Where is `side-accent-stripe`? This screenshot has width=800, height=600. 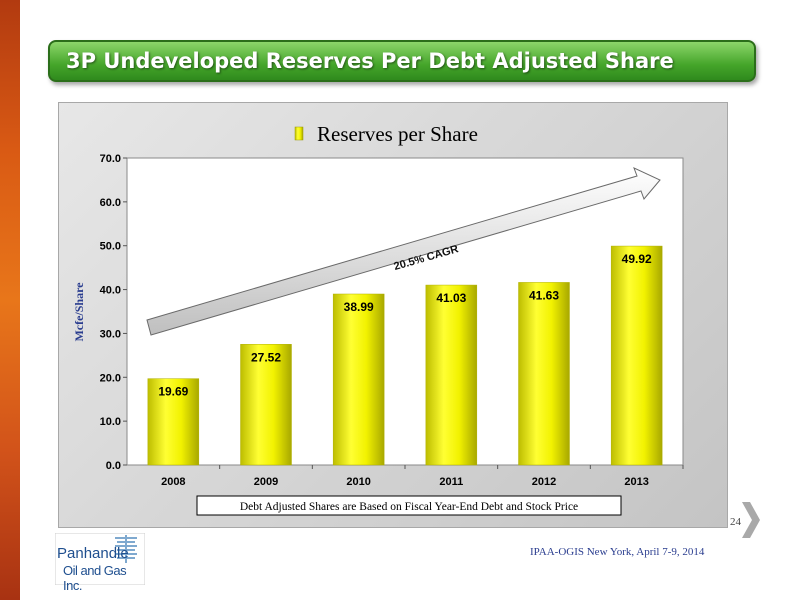 side-accent-stripe is located at coordinates (10, 300).